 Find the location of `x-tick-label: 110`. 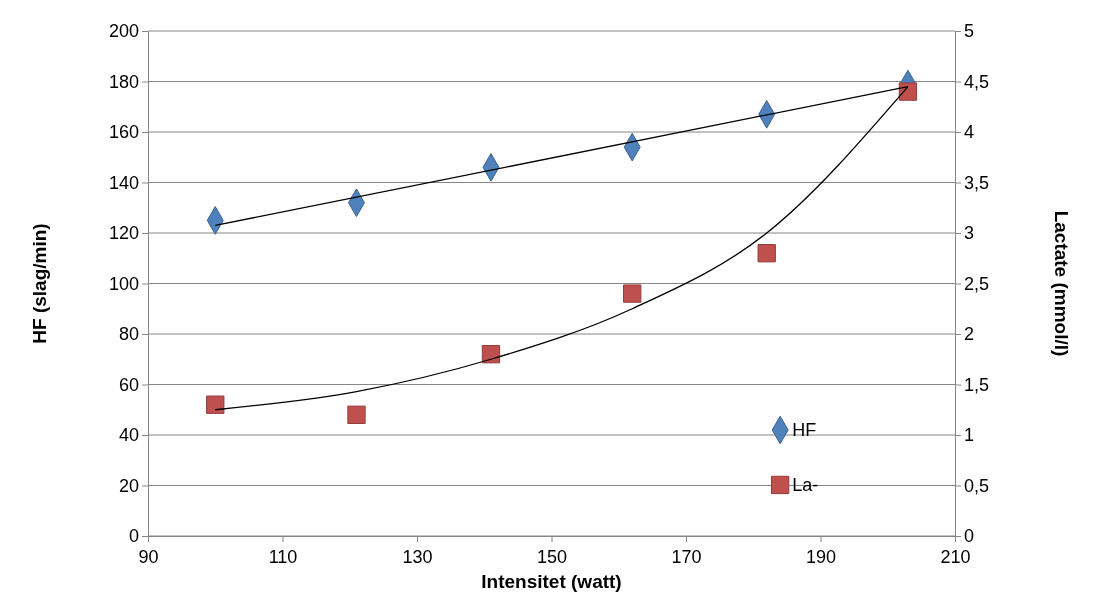

x-tick-label: 110 is located at coordinates (283, 557).